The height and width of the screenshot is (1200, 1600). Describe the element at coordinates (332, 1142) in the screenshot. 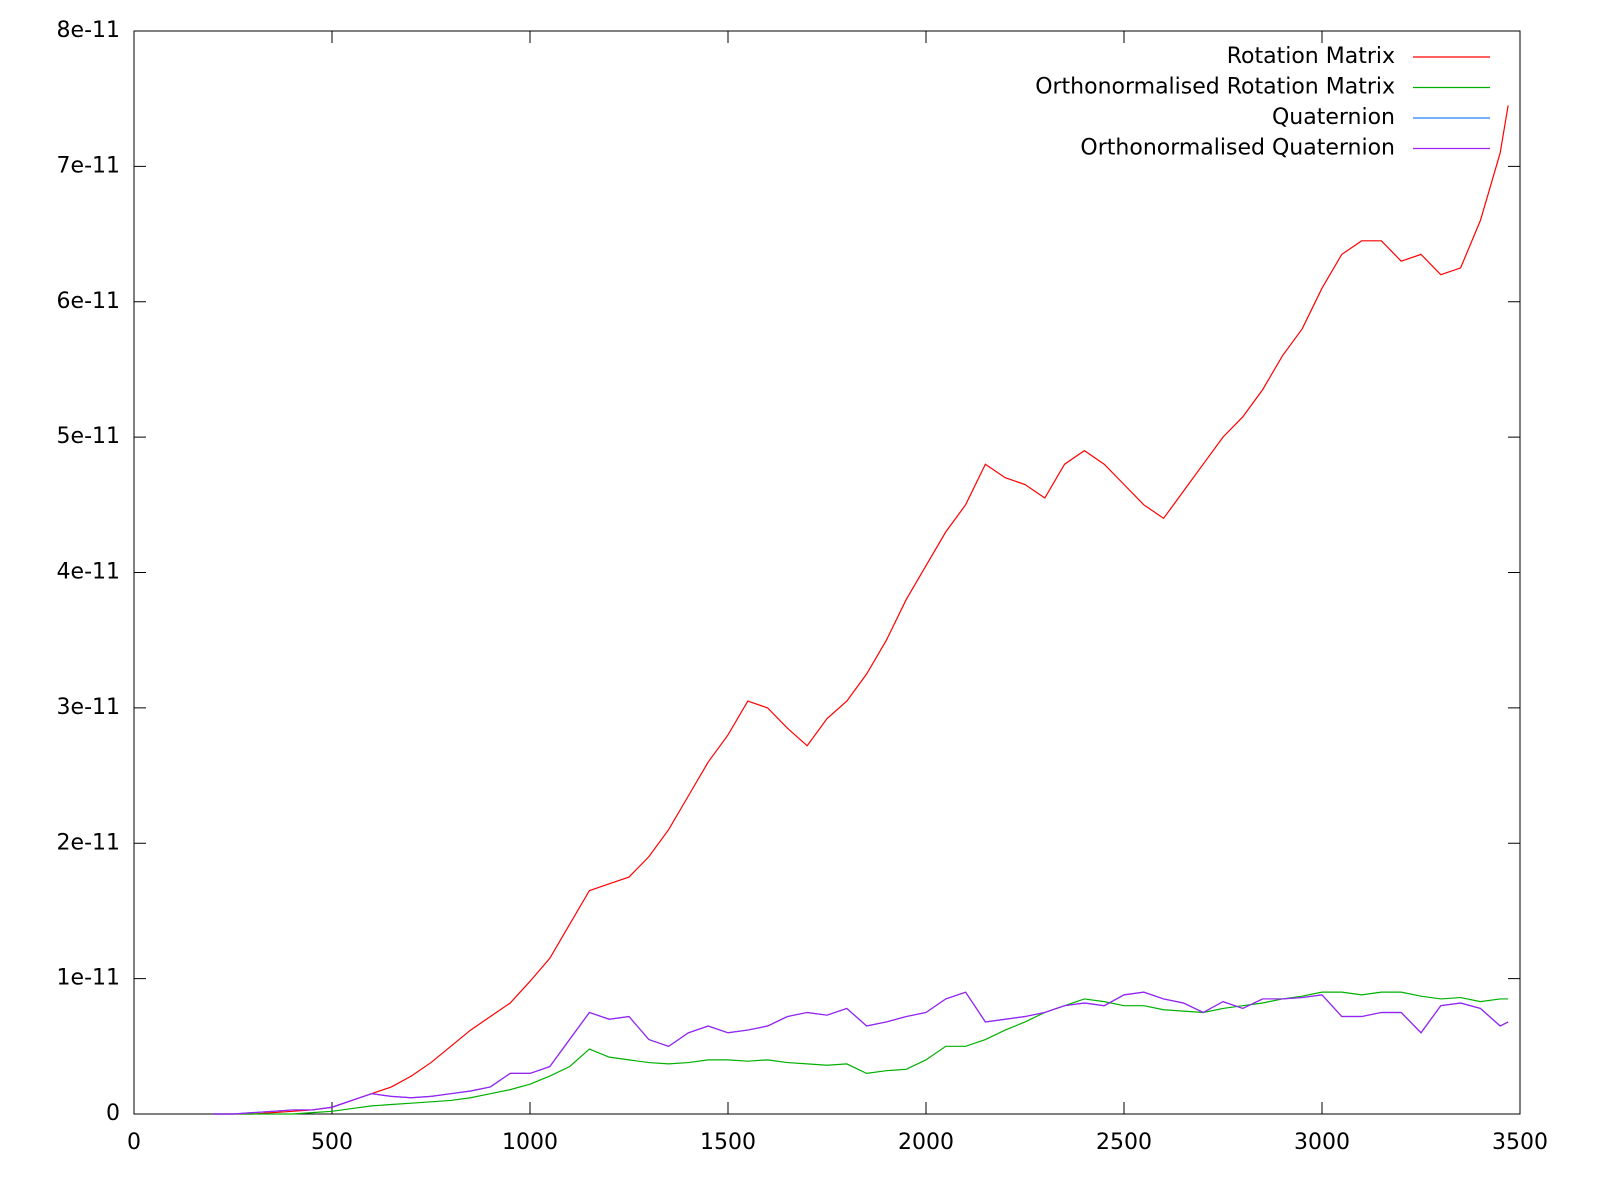

I see `x-tick-label: 500` at that location.